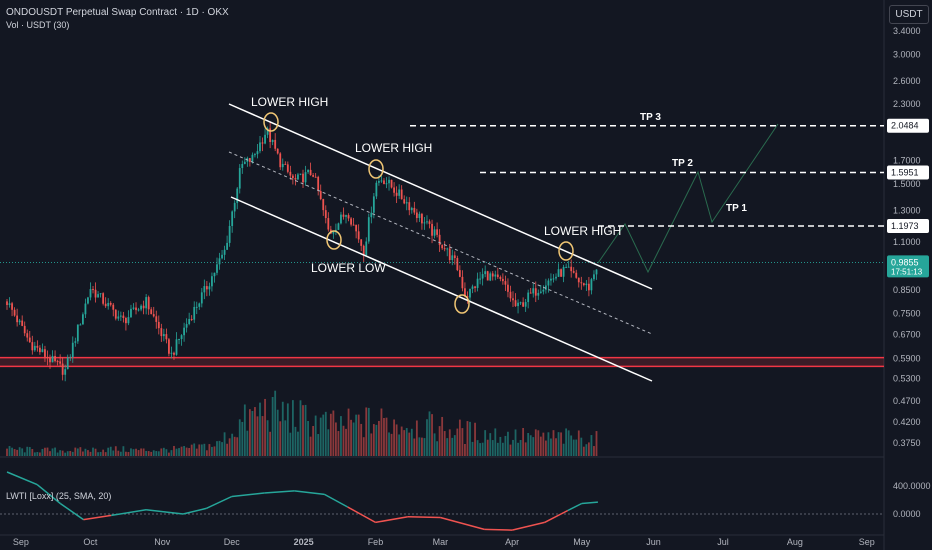  I want to click on time-tick-label: Aug, so click(795, 542).